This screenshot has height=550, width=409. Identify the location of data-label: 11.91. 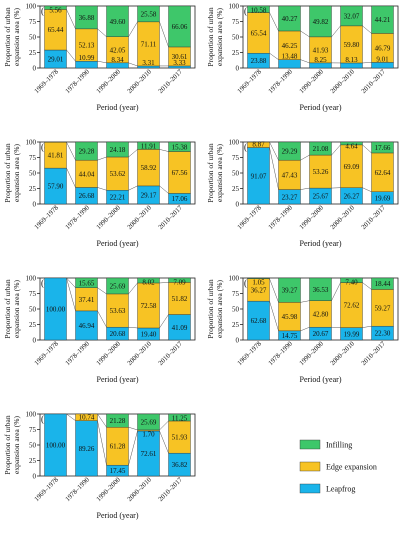
(149, 147).